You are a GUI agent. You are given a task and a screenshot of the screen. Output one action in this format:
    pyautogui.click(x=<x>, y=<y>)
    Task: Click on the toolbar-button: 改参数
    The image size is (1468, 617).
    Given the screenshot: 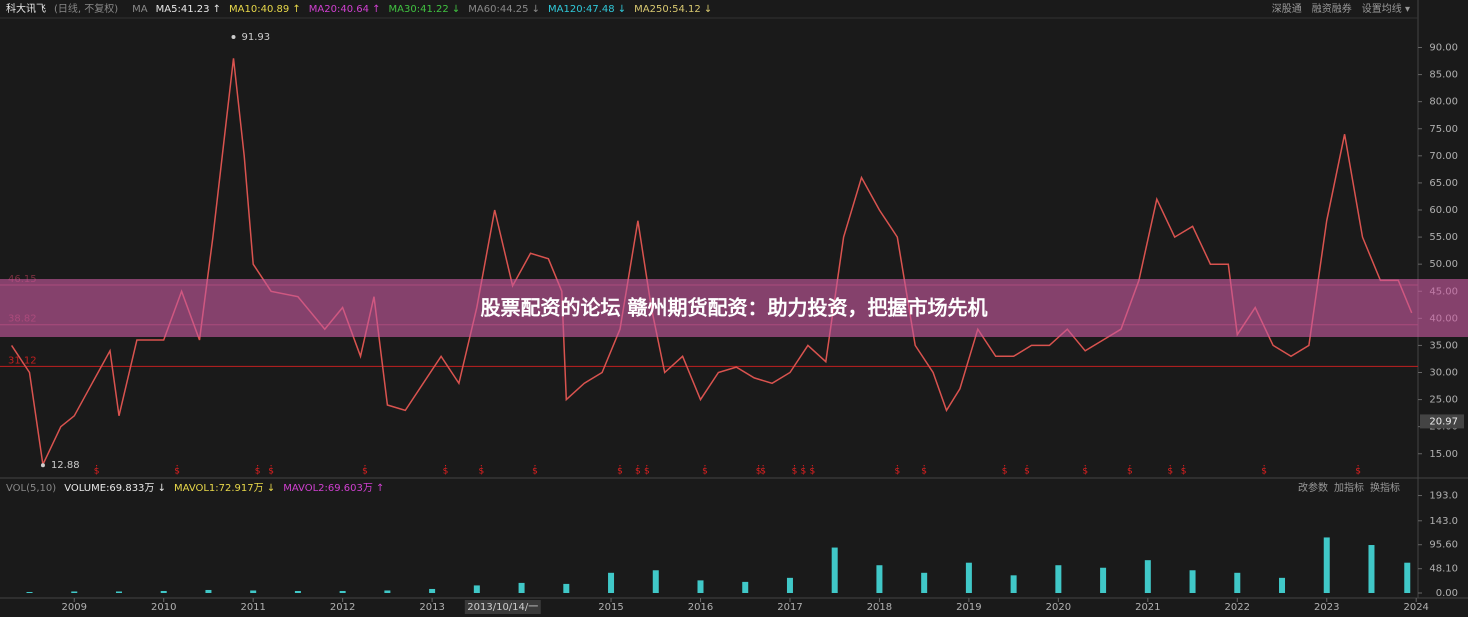 What is the action you would take?
    pyautogui.click(x=1313, y=487)
    